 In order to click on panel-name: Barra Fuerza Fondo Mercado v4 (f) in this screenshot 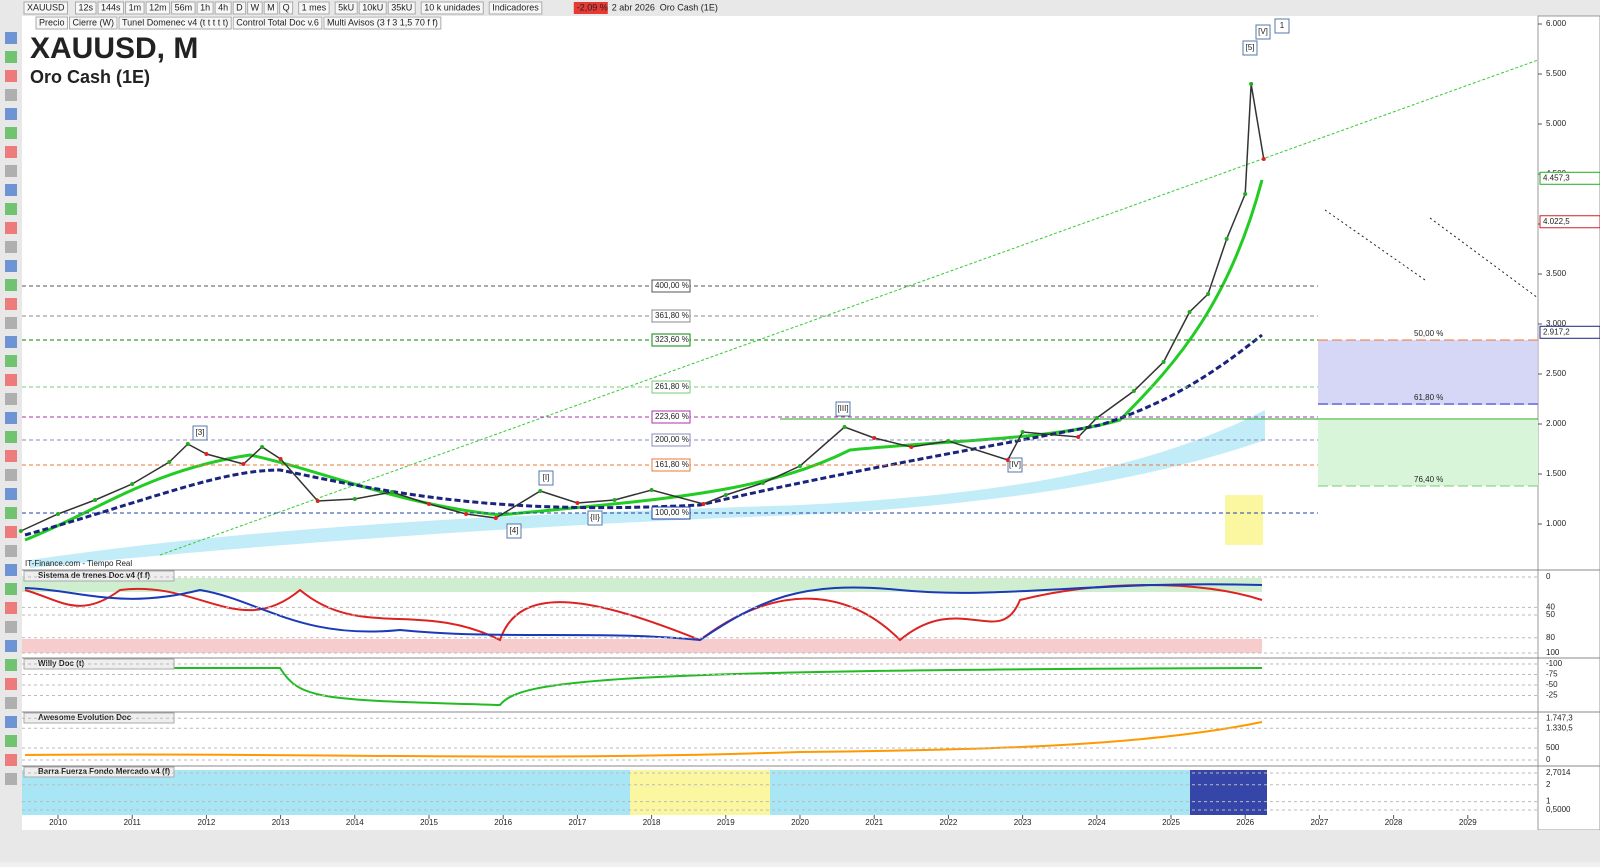, I will do `click(104, 771)`.